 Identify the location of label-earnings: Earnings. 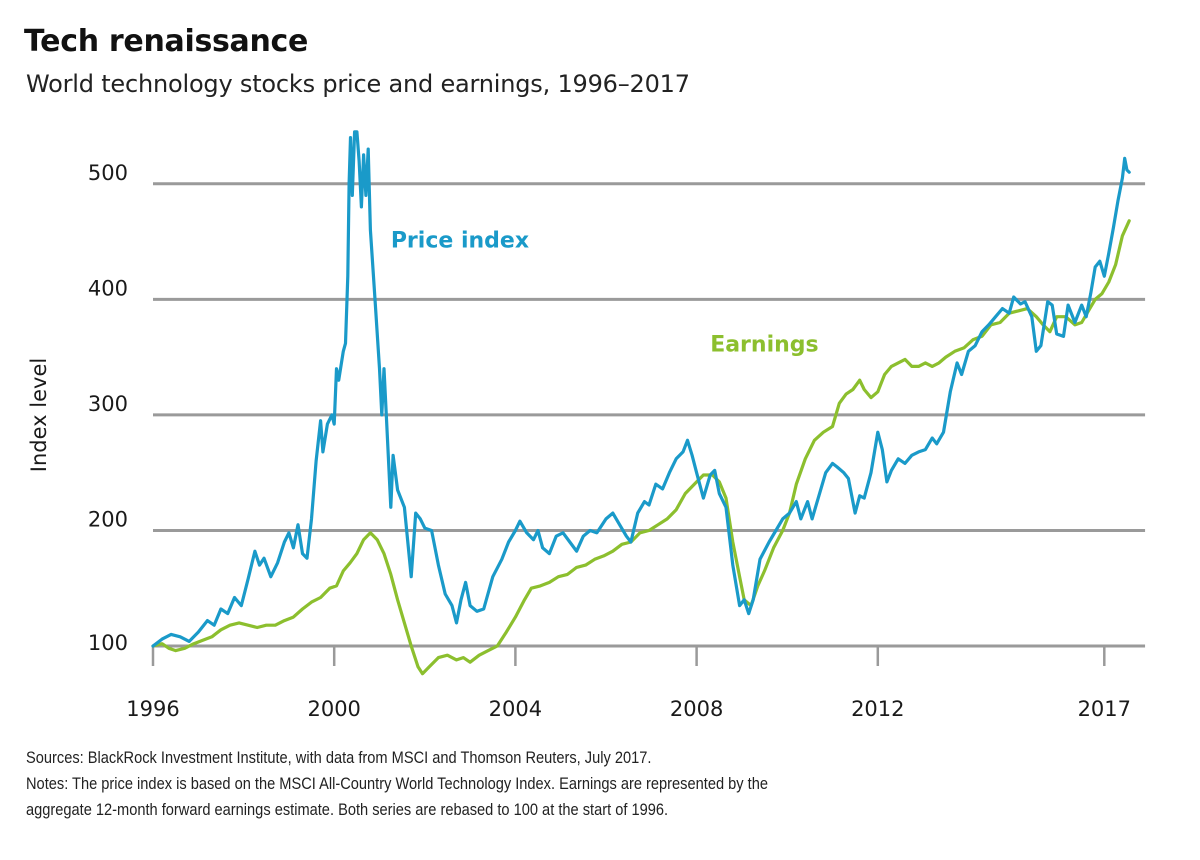
(764, 344).